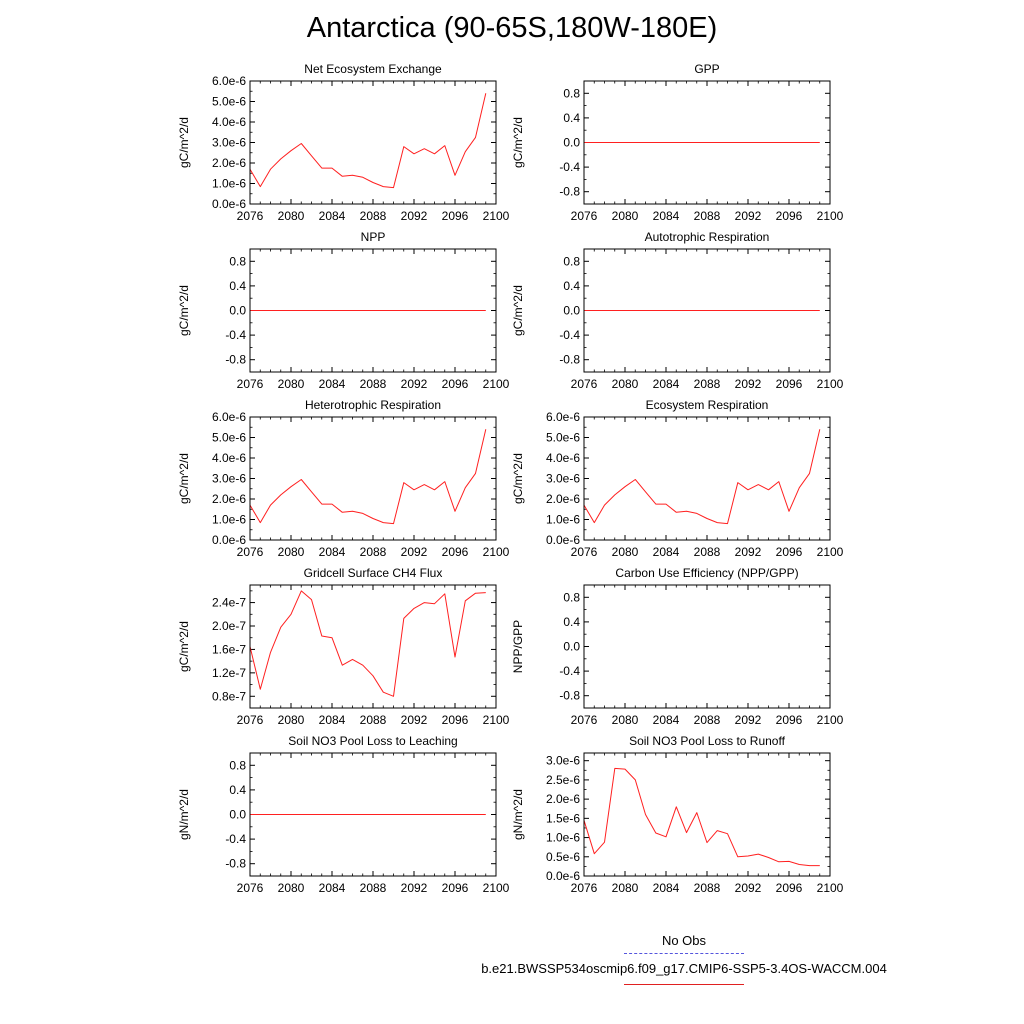 This screenshot has width=1024, height=1024. Describe the element at coordinates (229, 649) in the screenshot. I see `y-tick-label: 1.6e-7` at that location.